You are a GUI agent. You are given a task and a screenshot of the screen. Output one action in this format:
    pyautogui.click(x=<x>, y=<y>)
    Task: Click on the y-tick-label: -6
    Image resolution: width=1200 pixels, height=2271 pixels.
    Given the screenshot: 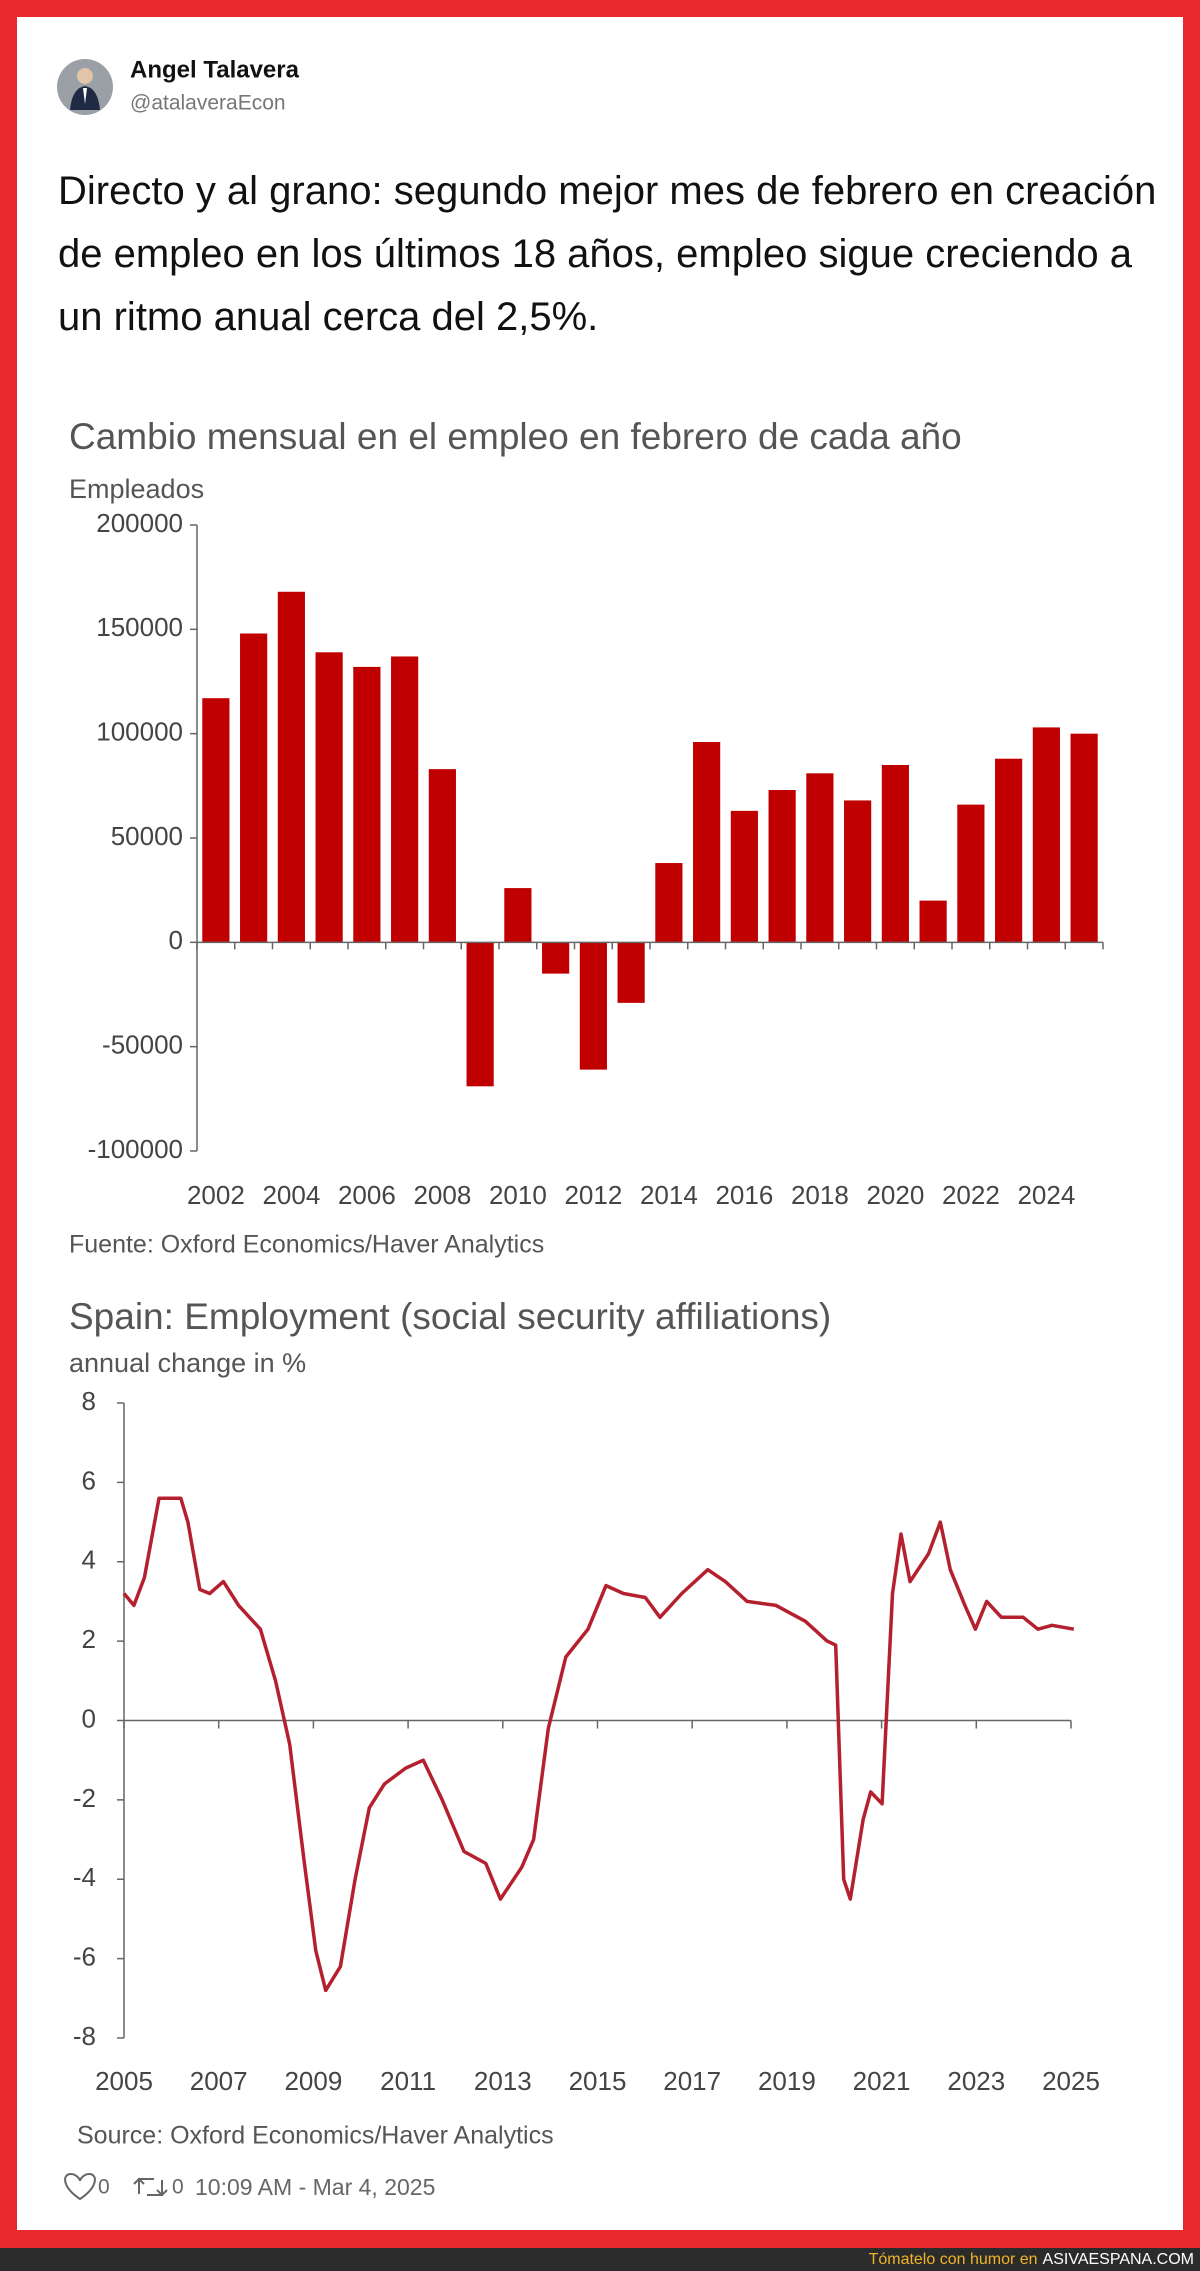 What is the action you would take?
    pyautogui.click(x=84, y=1957)
    